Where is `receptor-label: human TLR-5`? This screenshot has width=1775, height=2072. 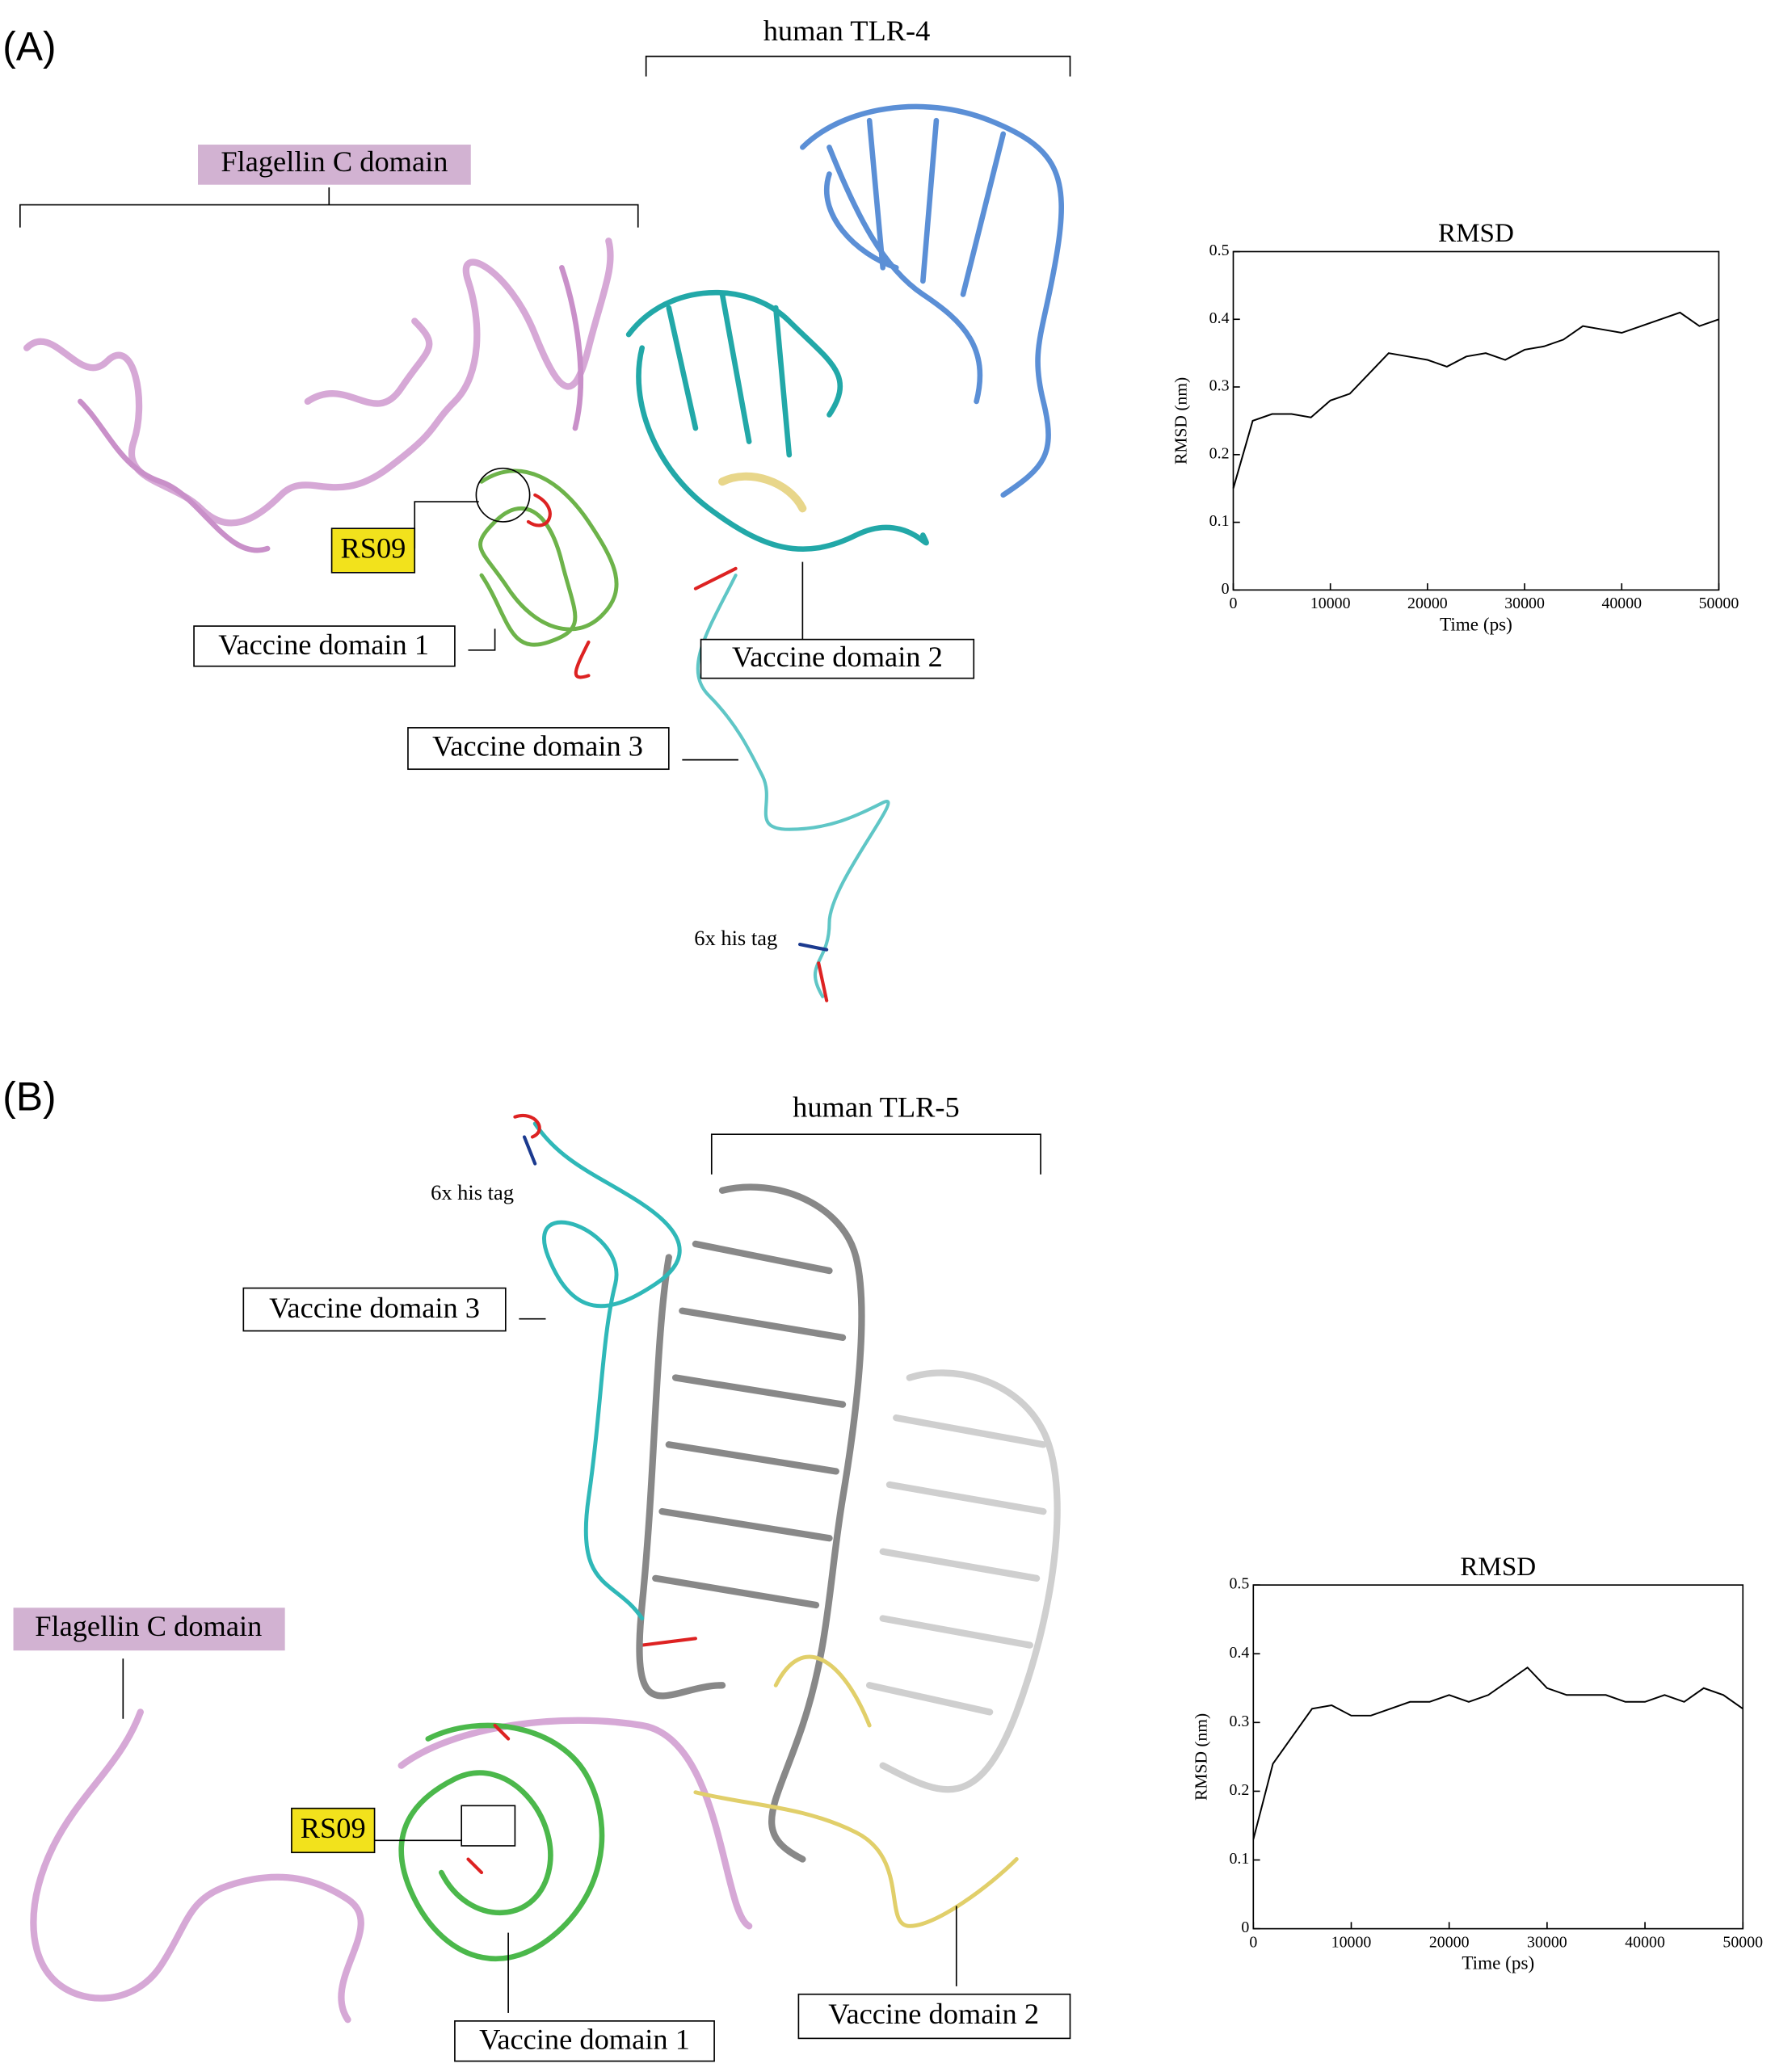
receptor-label: human TLR-5 is located at coordinates (876, 1107).